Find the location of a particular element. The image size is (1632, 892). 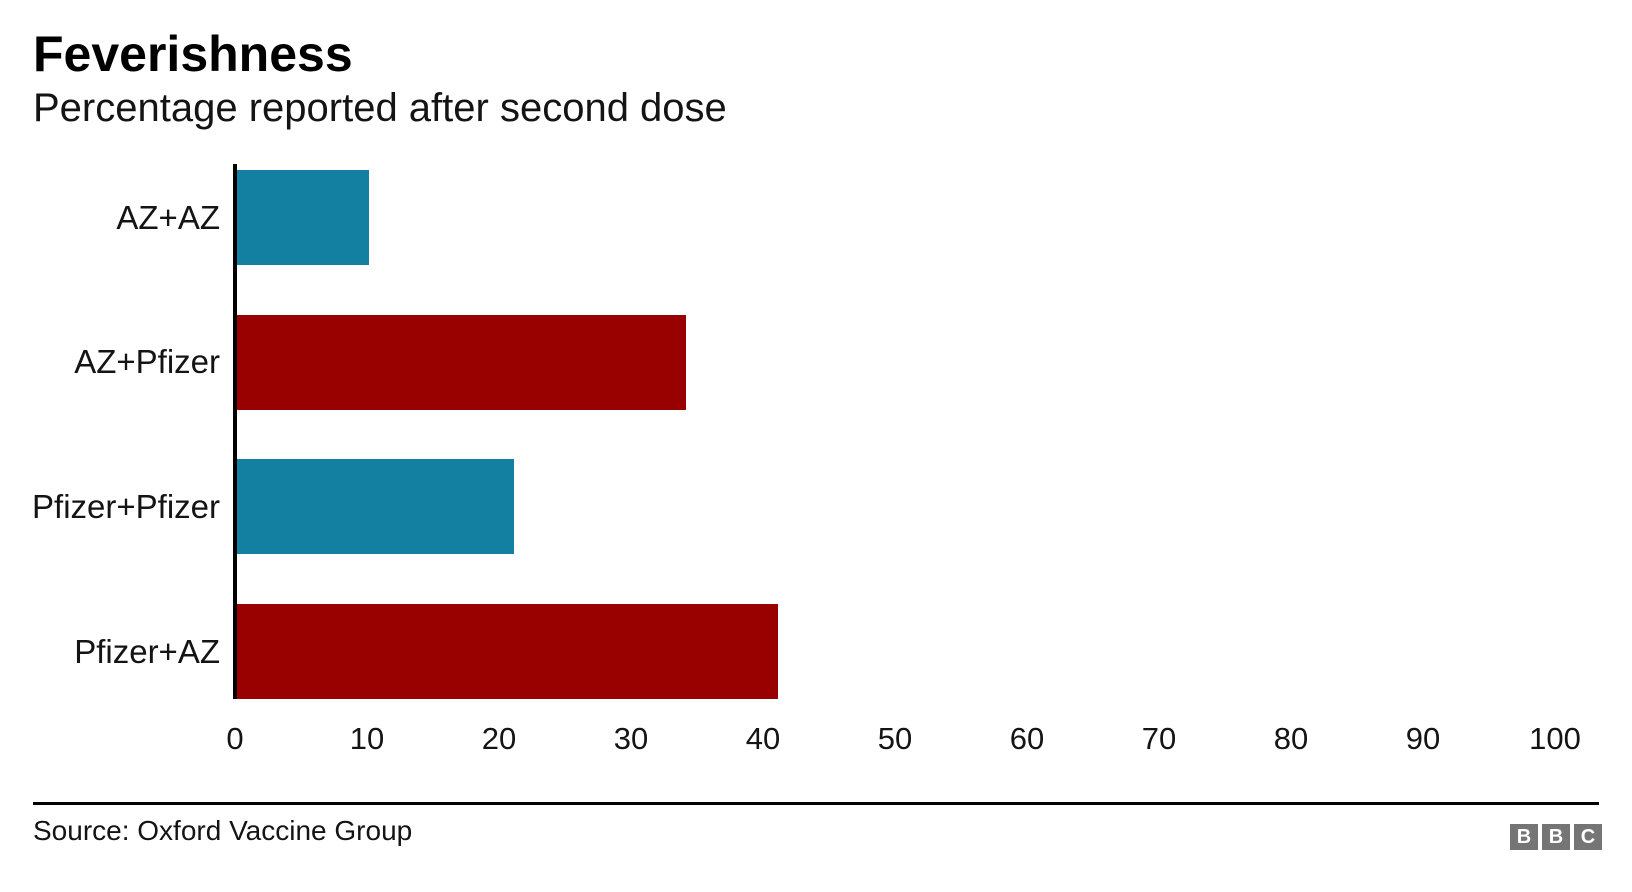

category-label: Pfizer+AZ is located at coordinates (147, 651).